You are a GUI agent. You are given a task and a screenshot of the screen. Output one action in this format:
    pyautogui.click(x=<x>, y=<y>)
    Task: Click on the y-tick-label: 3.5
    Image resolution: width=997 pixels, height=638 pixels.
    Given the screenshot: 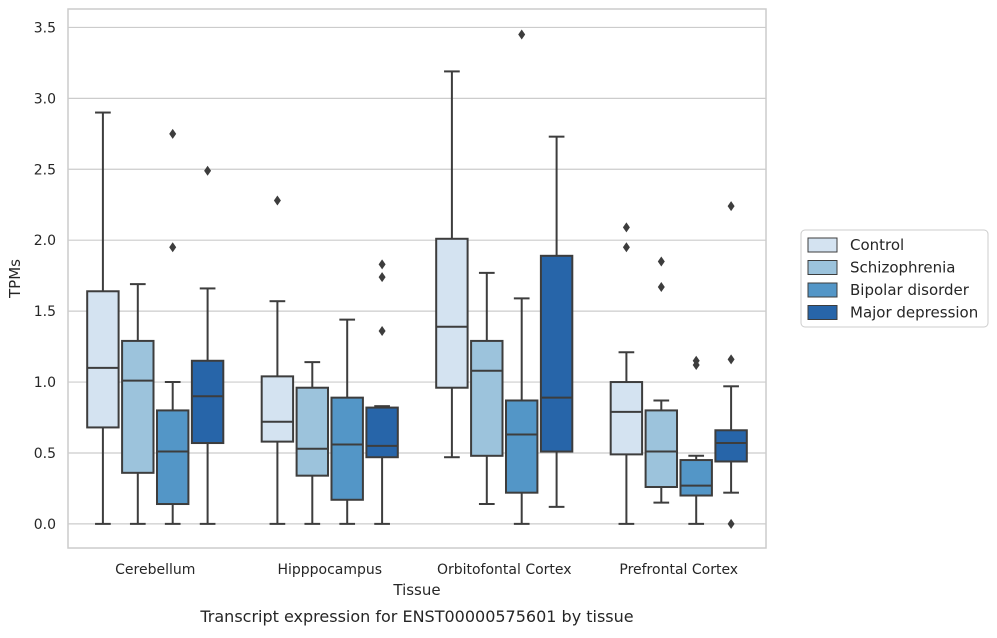 What is the action you would take?
    pyautogui.click(x=45, y=28)
    